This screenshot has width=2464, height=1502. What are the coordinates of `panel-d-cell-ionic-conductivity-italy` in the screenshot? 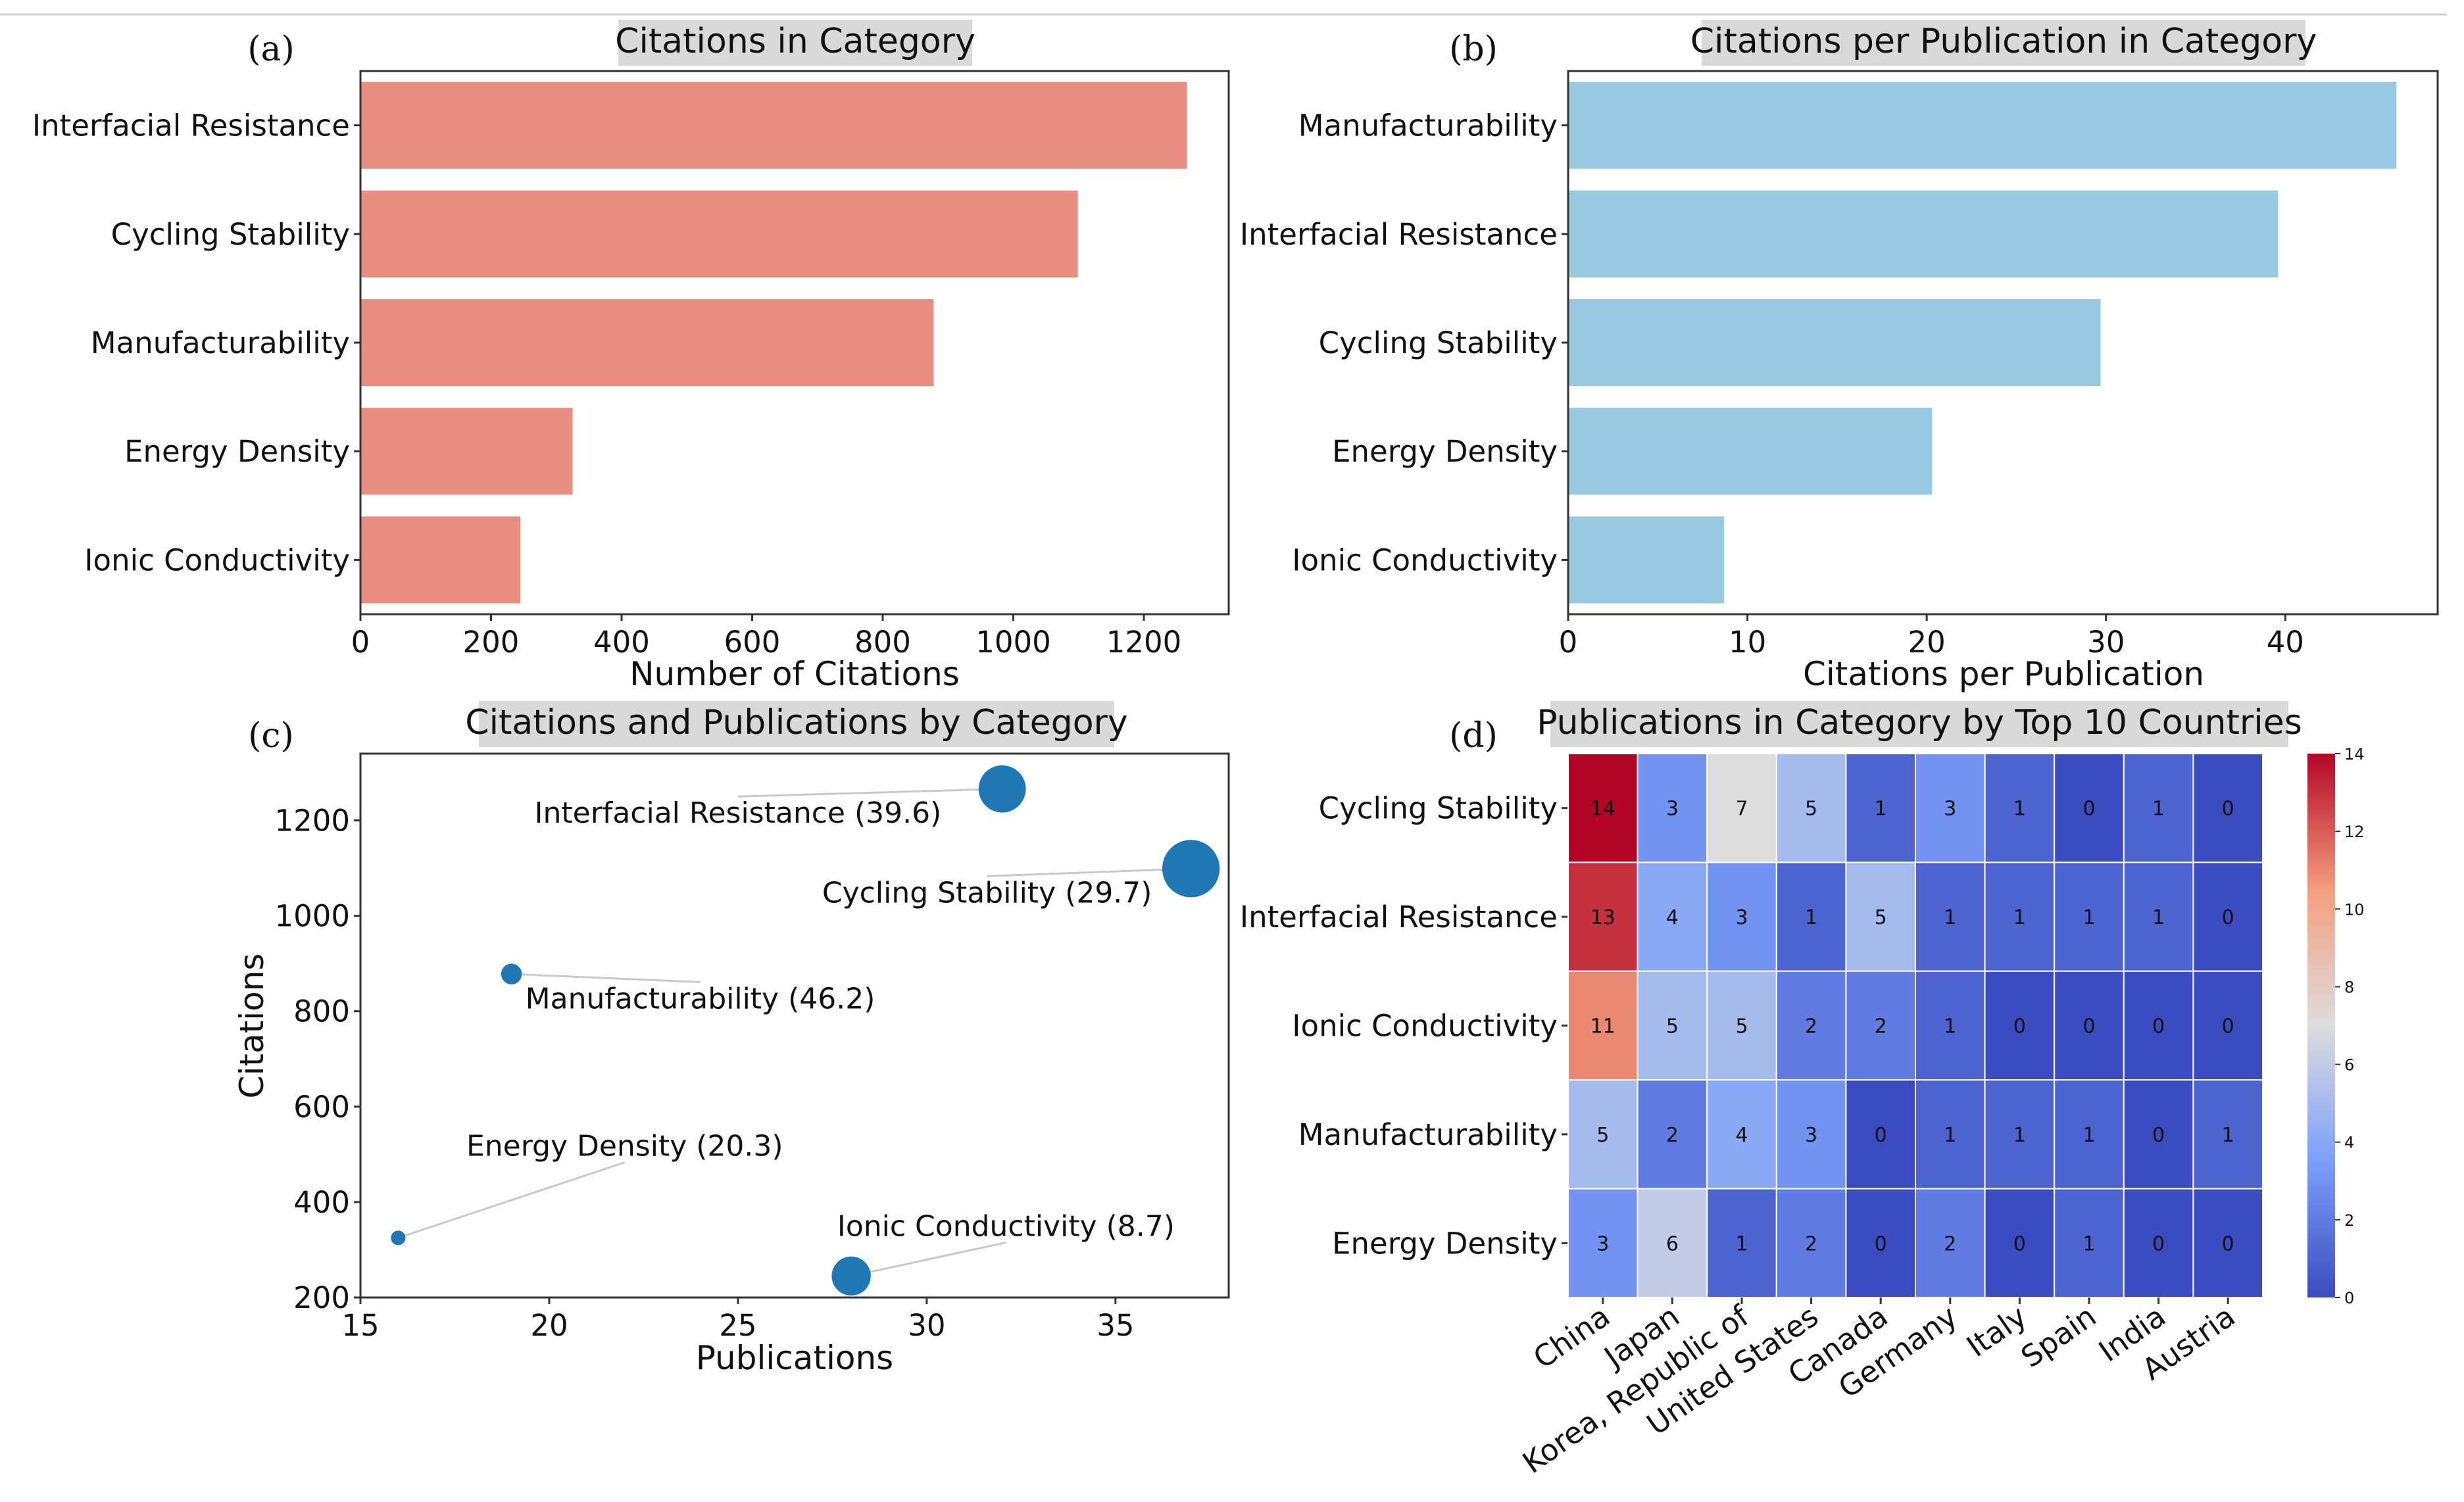 It's located at (2020, 1025).